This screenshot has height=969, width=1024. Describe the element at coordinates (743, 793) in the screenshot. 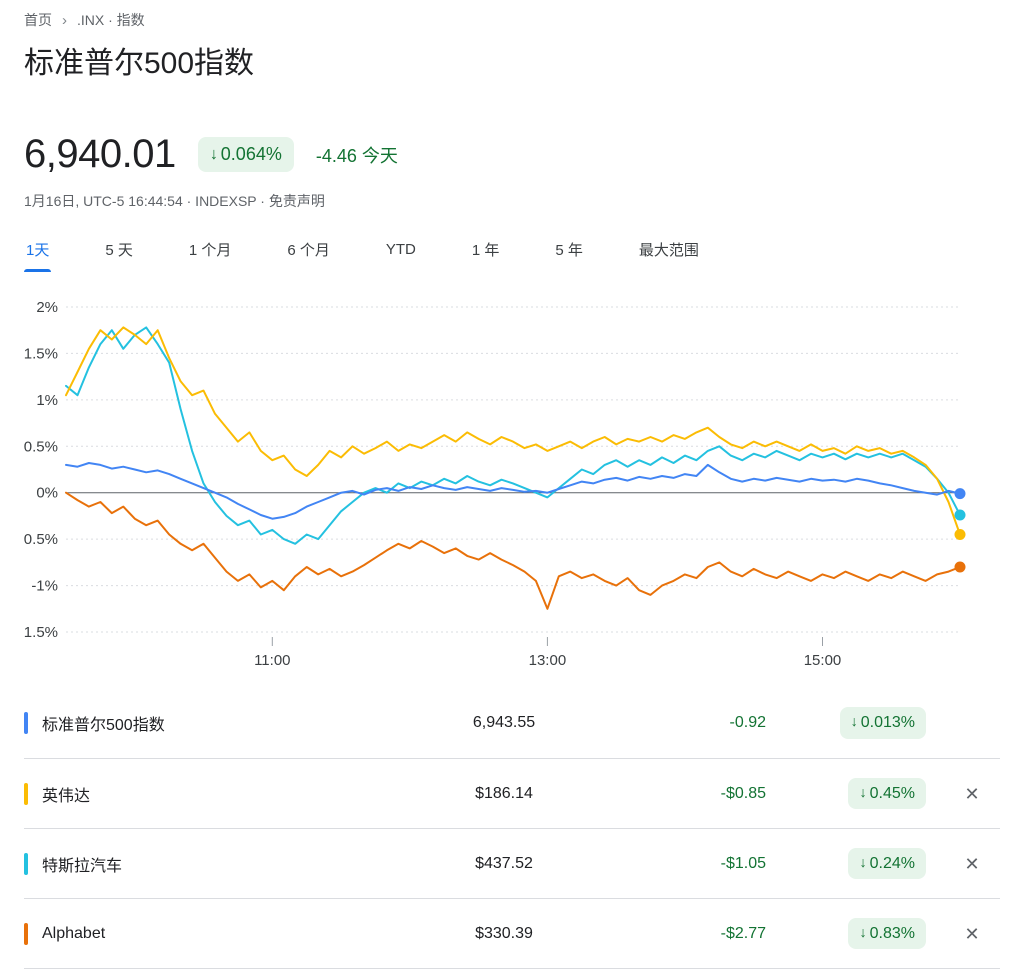

I see `change-value: -$0.85` at that location.